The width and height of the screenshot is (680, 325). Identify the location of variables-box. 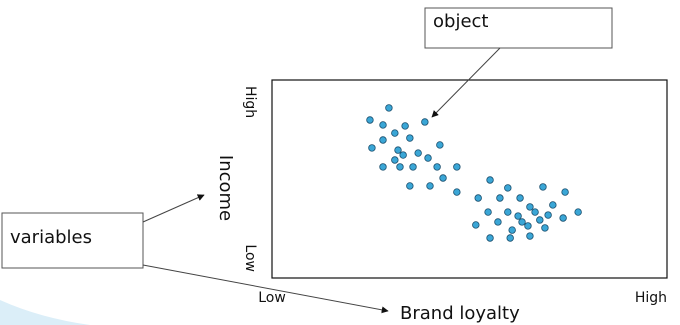
(72, 240).